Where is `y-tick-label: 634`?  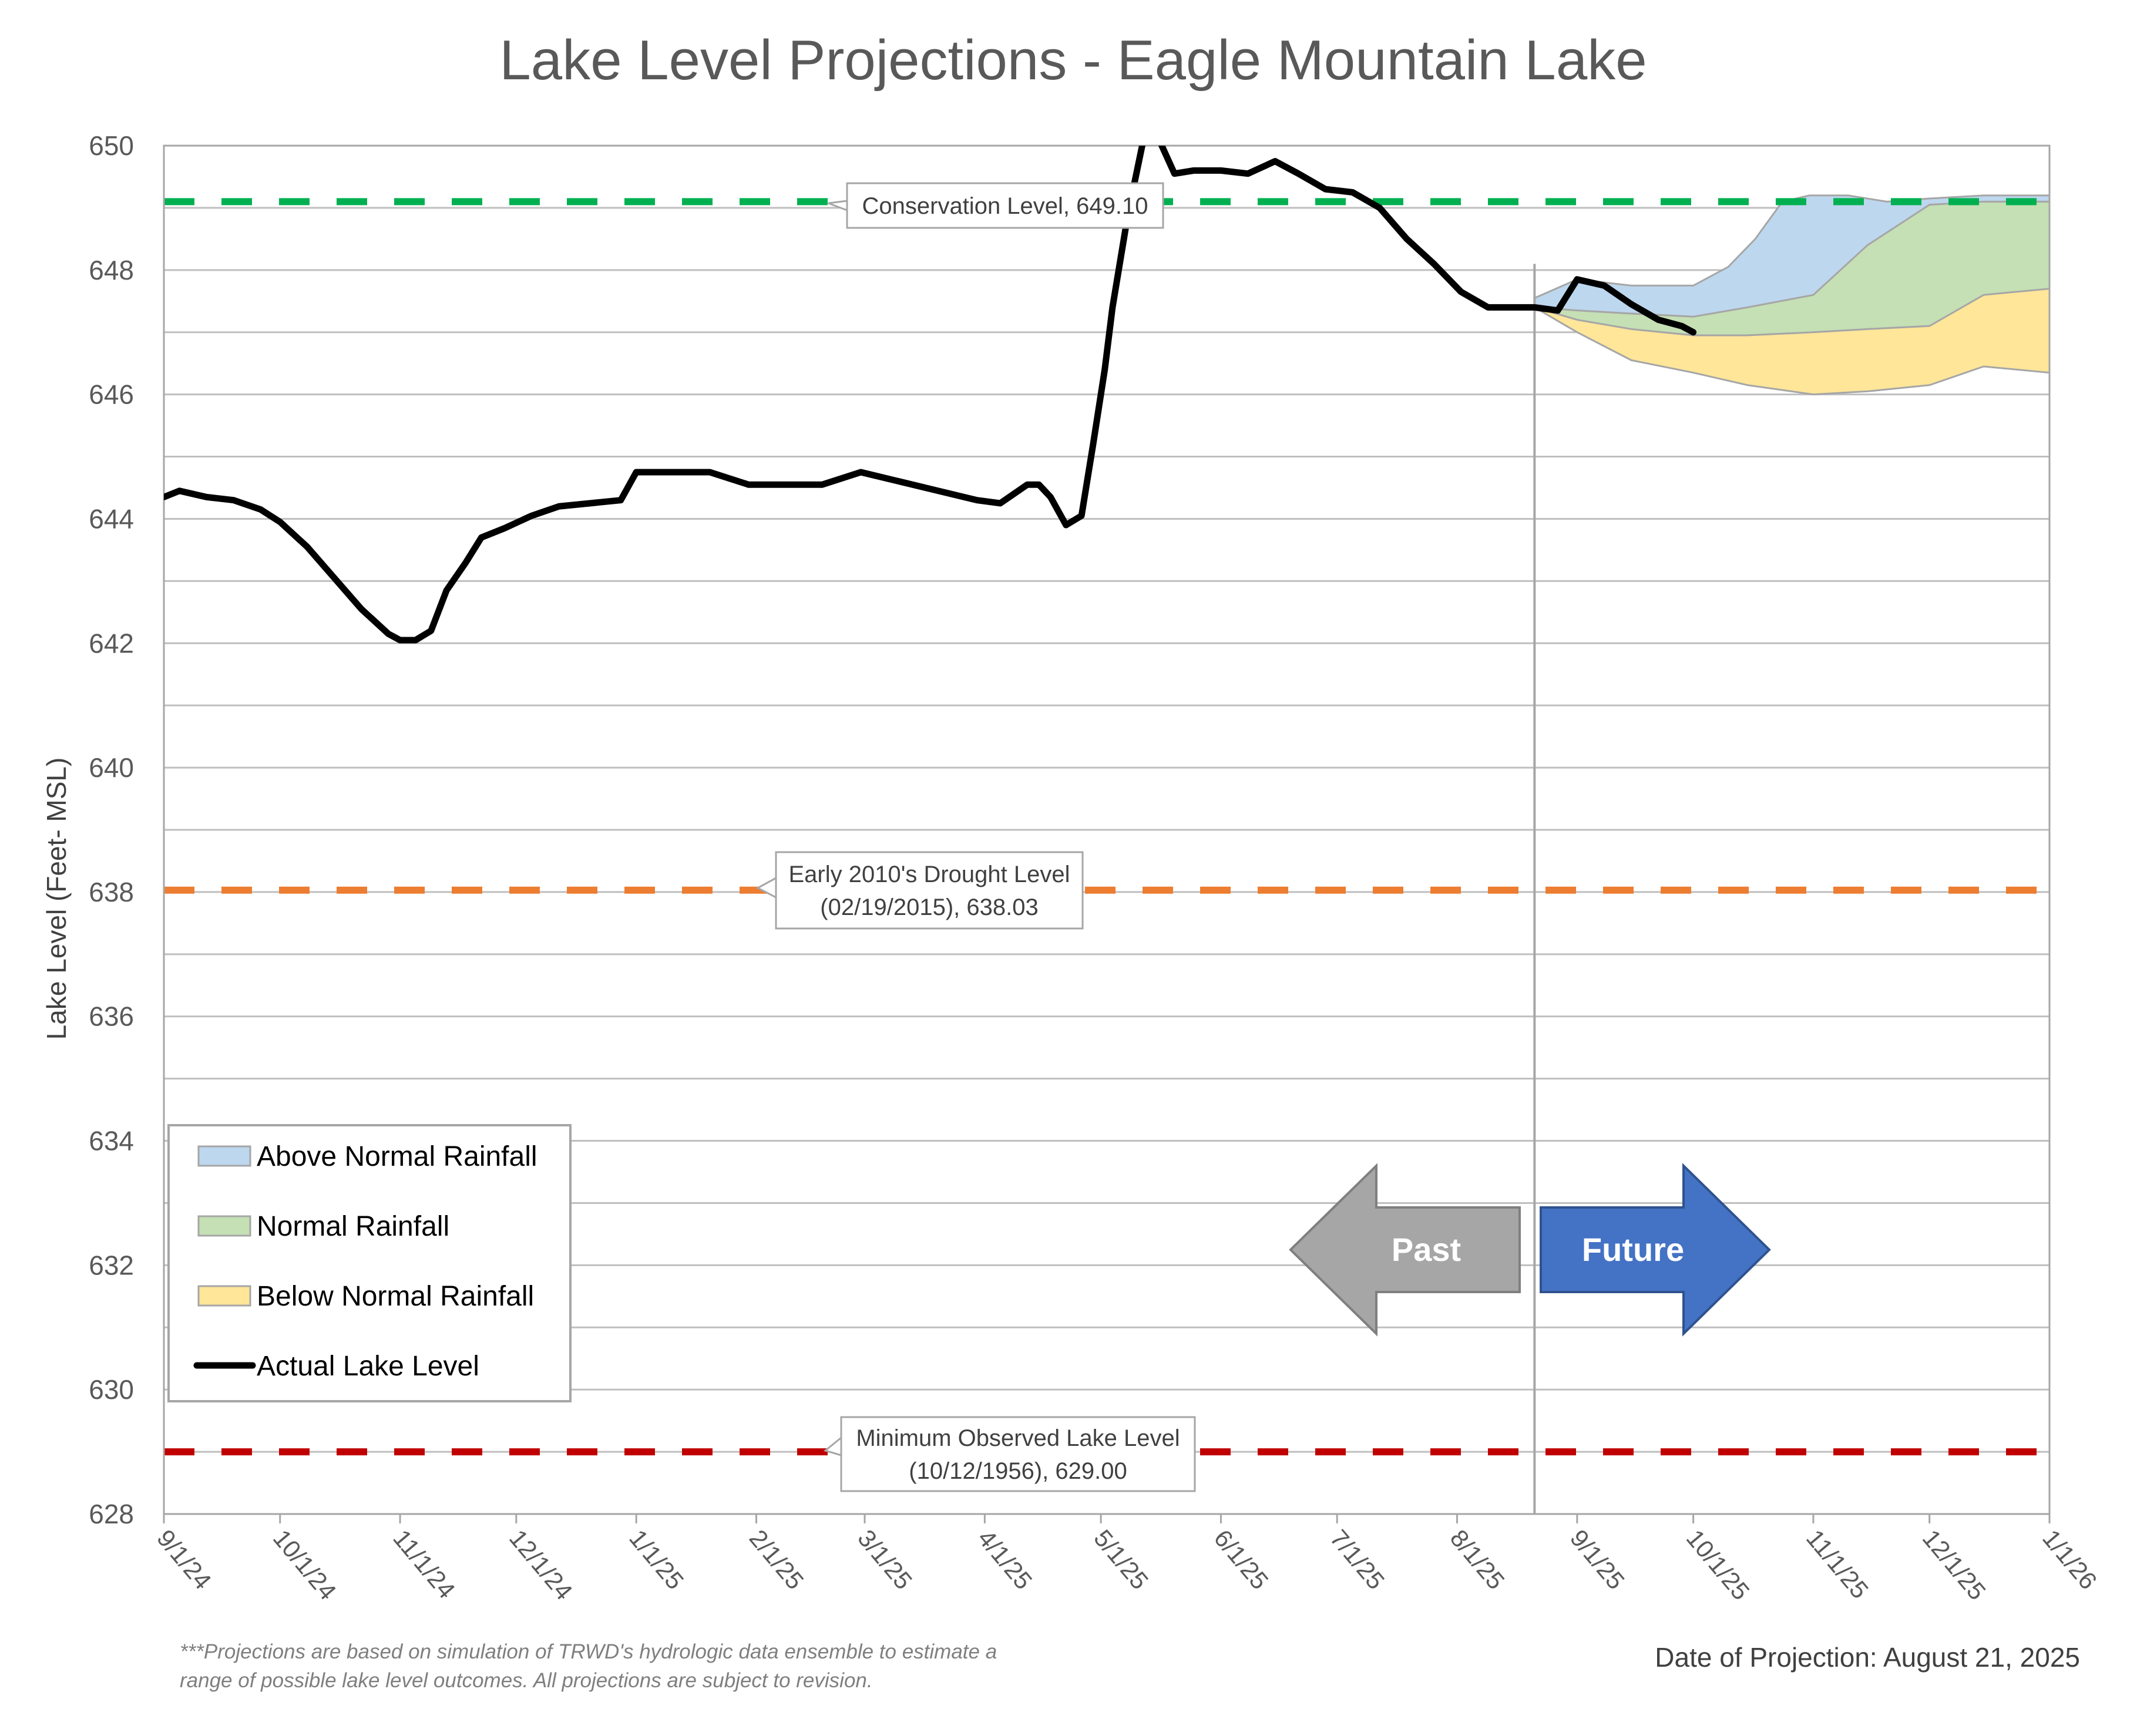 y-tick-label: 634 is located at coordinates (111, 1141).